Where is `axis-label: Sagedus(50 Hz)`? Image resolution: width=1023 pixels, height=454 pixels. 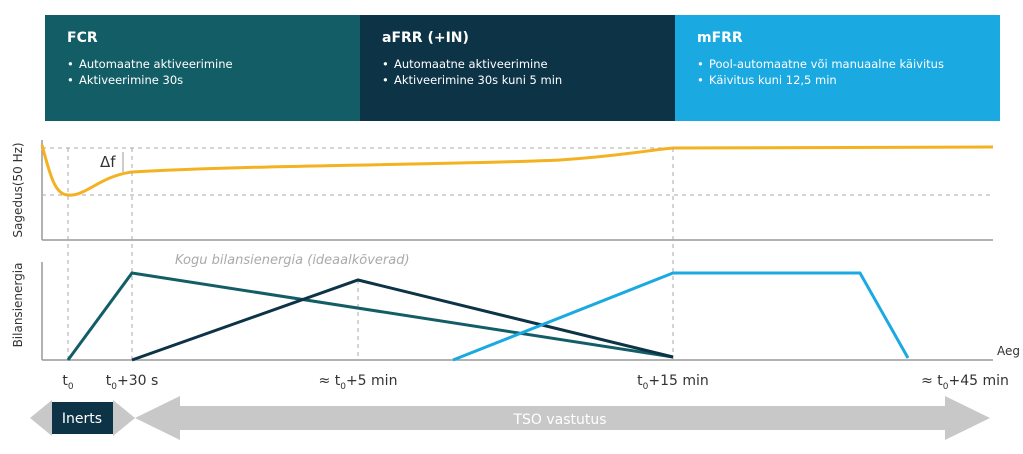 axis-label: Sagedus(50 Hz) is located at coordinates (18, 189).